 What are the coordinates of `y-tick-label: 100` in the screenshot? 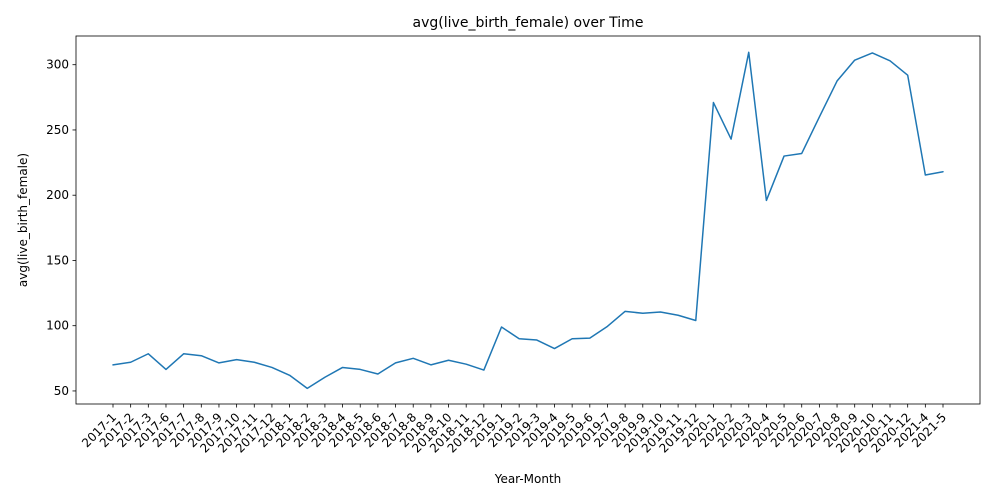 It's located at (57, 326).